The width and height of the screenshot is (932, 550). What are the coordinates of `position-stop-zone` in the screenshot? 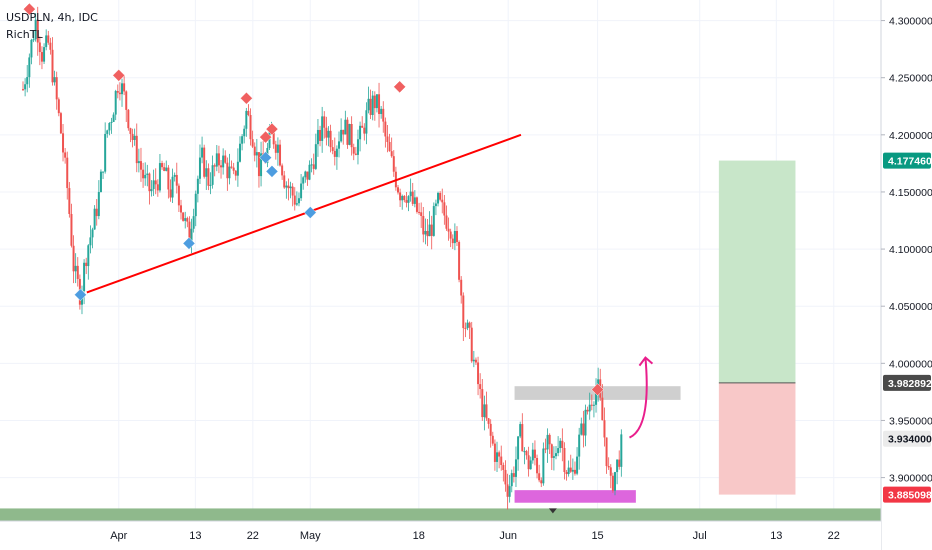 It's located at (757, 438).